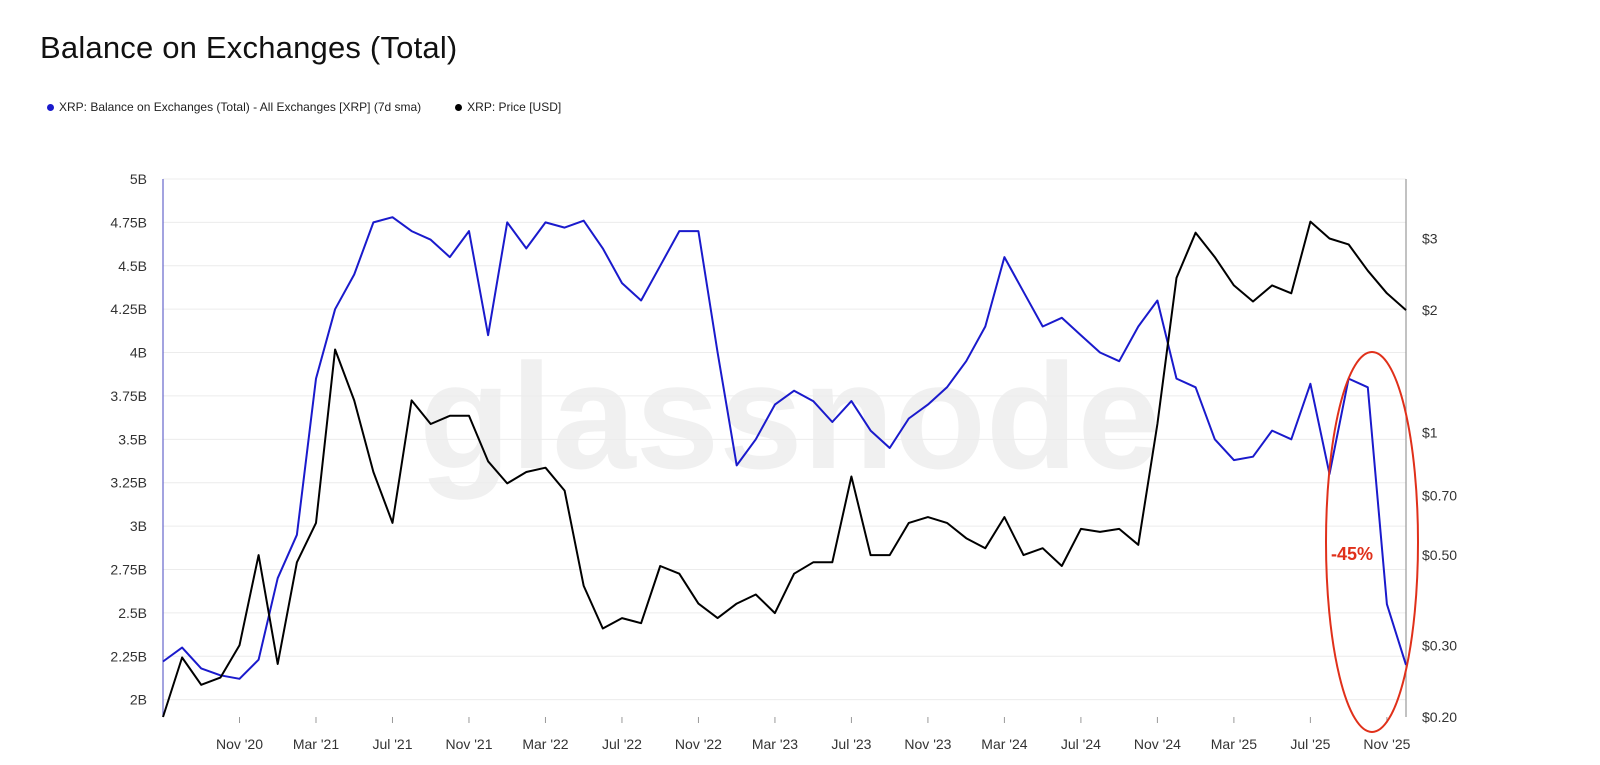  Describe the element at coordinates (128, 222) in the screenshot. I see `left-tick-label: 4.75B` at that location.